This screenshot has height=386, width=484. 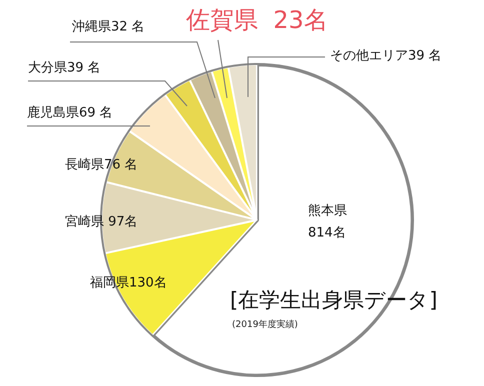 What do you see at coordinates (257, 20) in the screenshot?
I see `slice-label: 佐賀県 23名` at bounding box center [257, 20].